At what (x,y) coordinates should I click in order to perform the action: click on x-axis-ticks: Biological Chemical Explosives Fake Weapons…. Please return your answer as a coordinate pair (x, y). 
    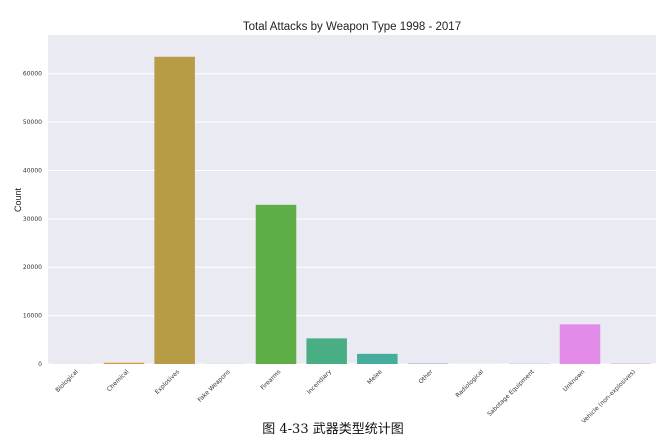
    Looking at the image, I should click on (345, 396).